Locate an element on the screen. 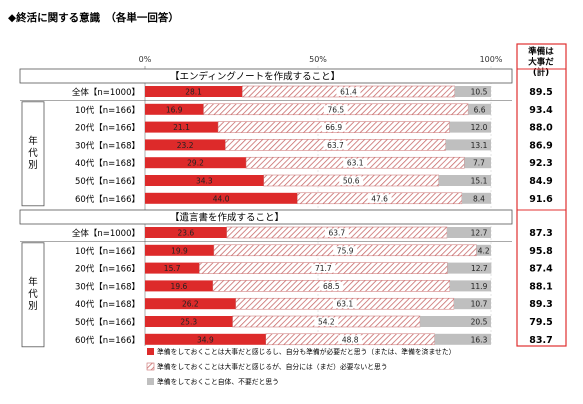 Image resolution: width=583 pixels, height=404 pixels. total-header-text: 準備は is located at coordinates (541, 51).